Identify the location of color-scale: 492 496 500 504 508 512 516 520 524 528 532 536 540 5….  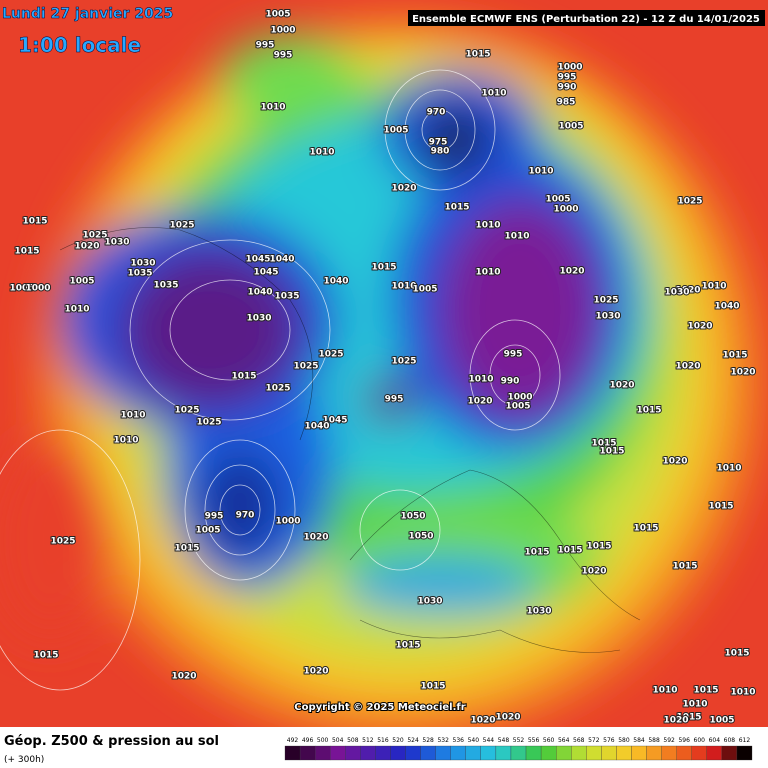
(518, 749).